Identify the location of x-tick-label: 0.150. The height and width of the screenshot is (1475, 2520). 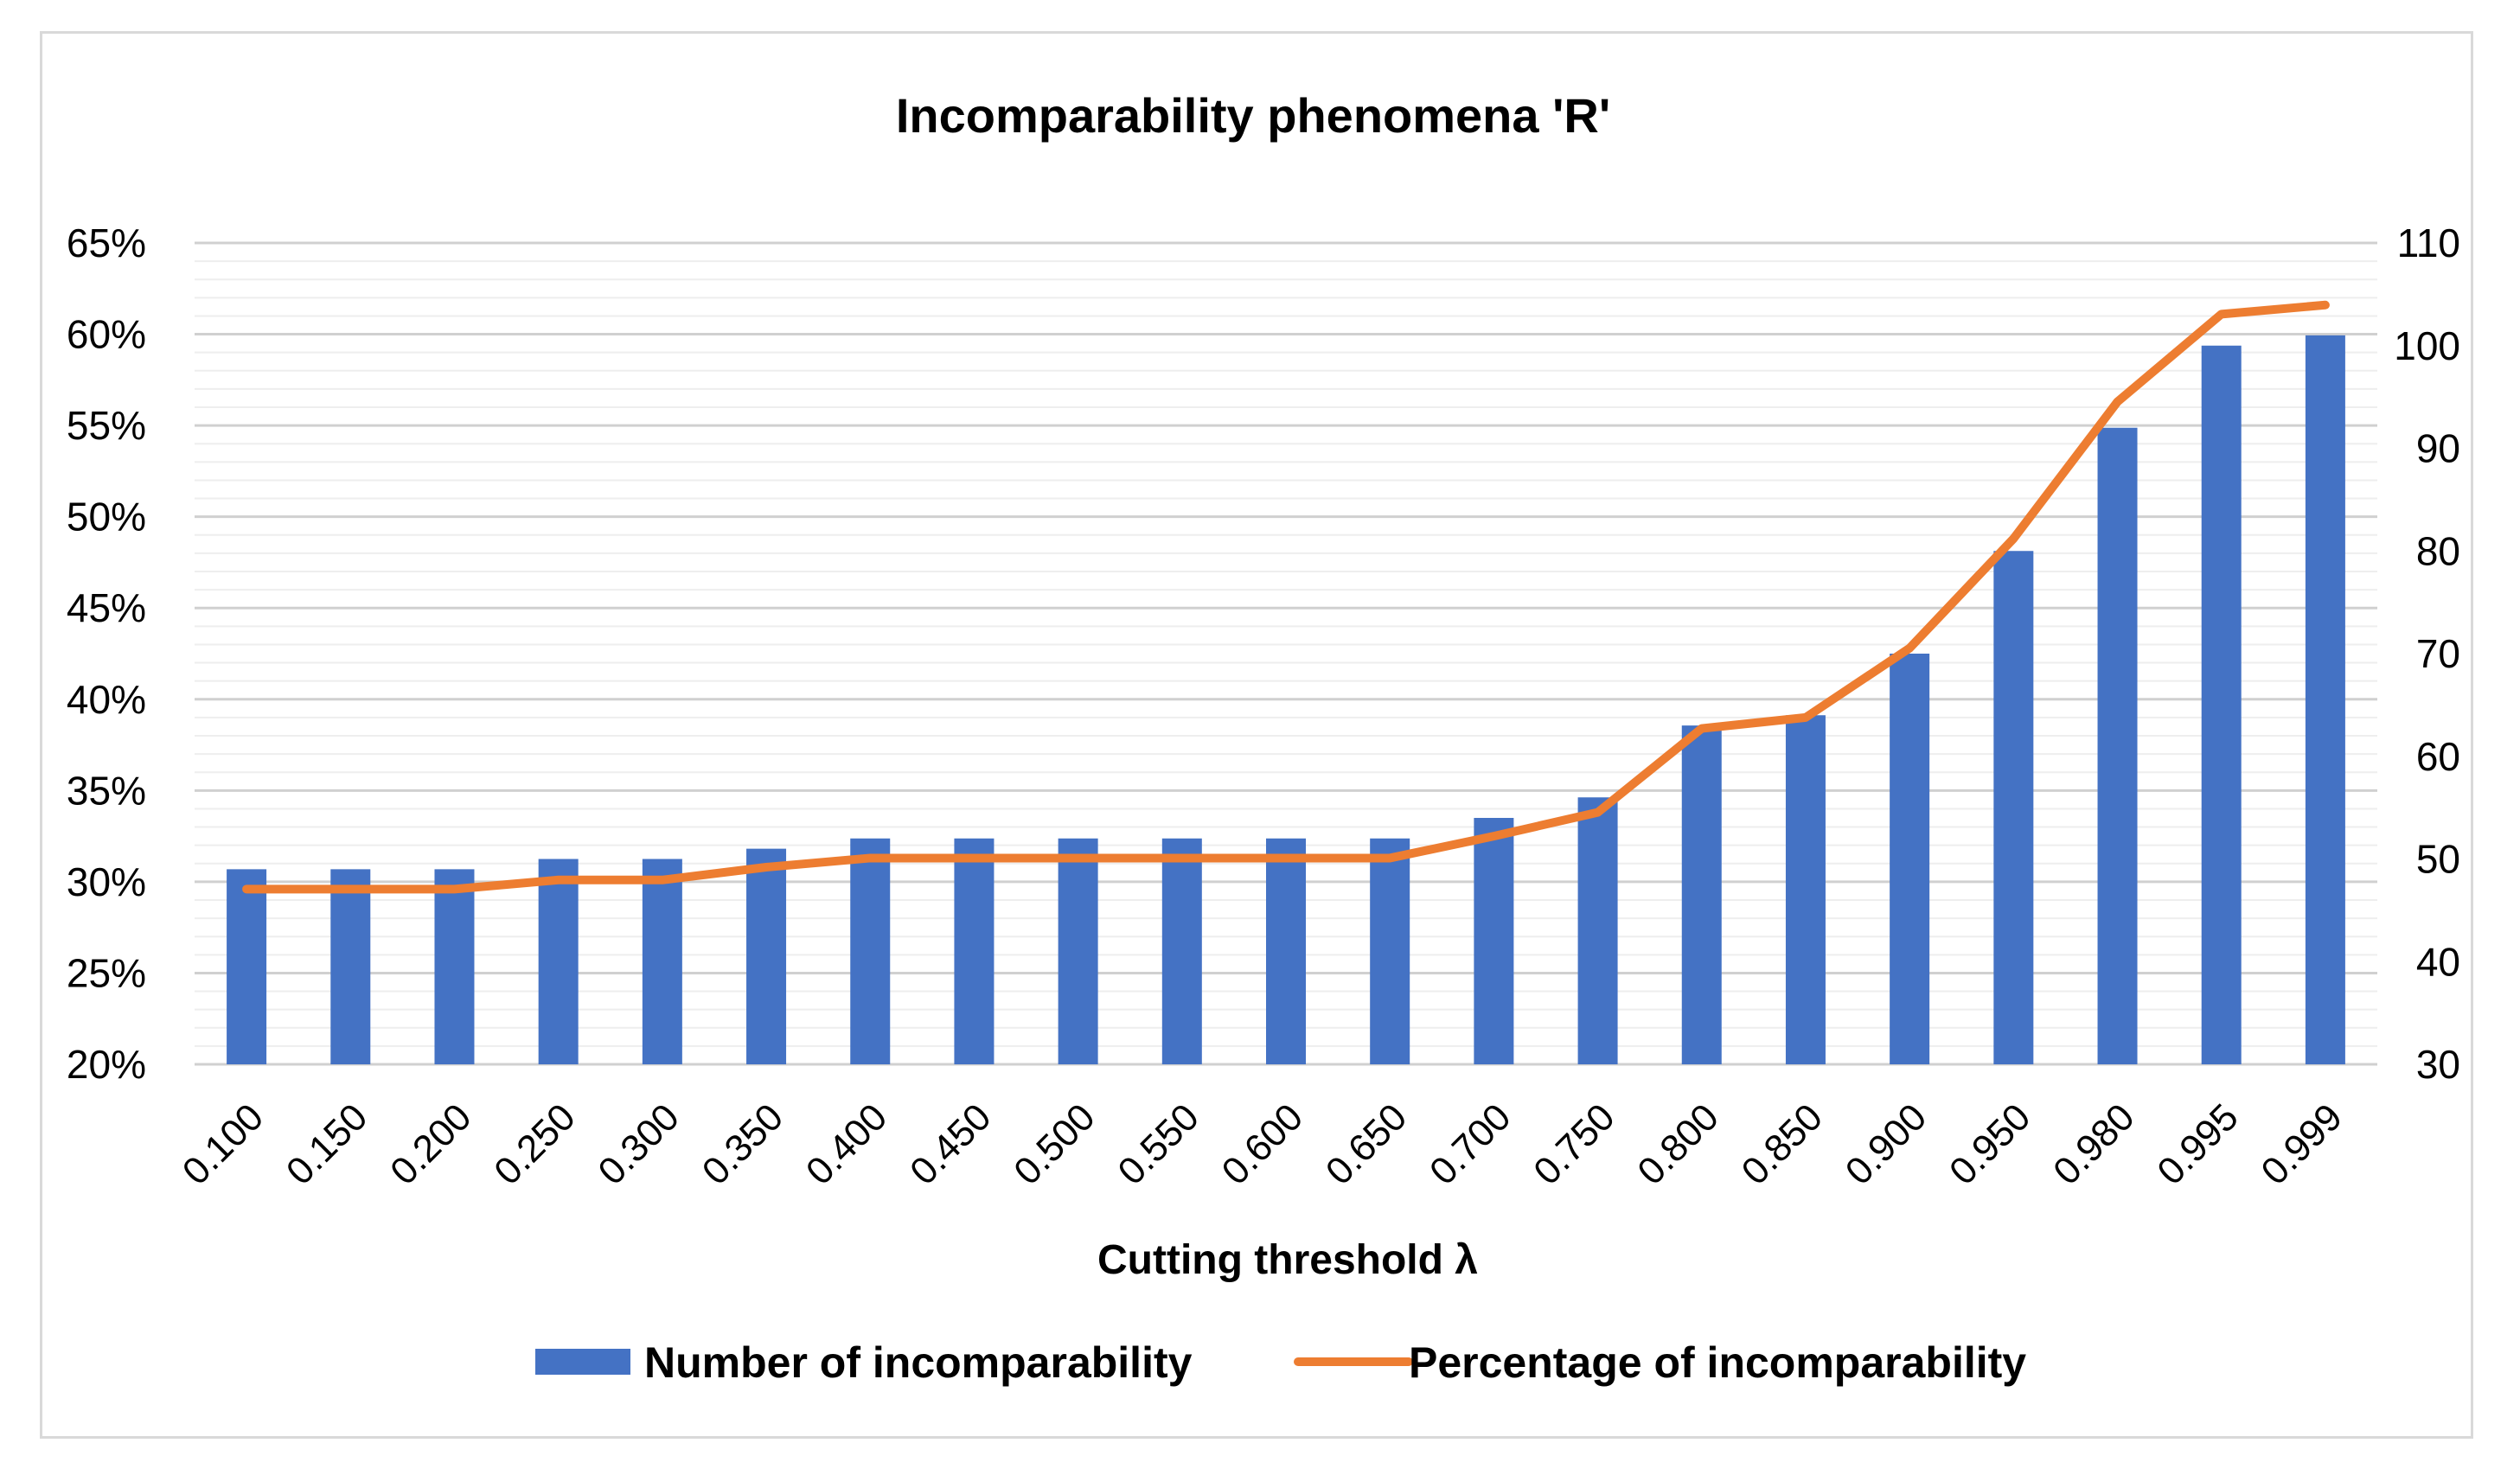
(327, 1144).